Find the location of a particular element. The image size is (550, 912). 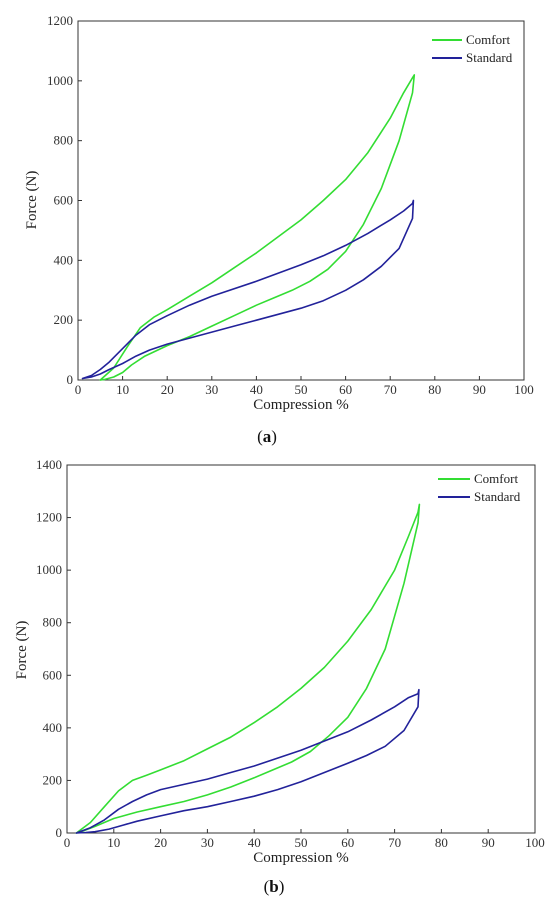

legend-label-comfort-b: Comfort is located at coordinates (496, 478).